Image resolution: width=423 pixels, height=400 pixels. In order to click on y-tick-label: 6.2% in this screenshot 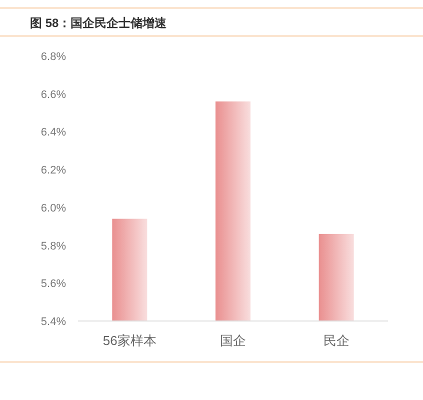, I will do `click(53, 170)`.